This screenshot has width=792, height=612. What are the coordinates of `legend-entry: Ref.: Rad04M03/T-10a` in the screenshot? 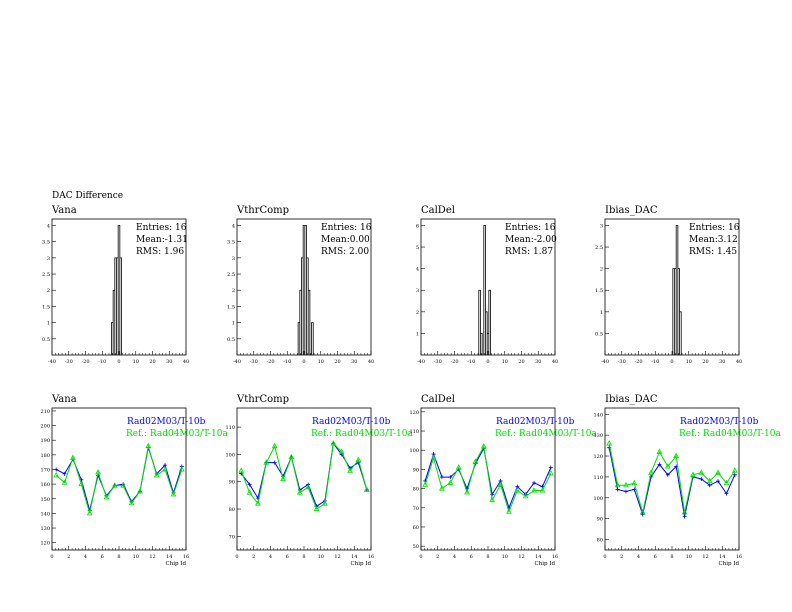 It's located at (730, 434).